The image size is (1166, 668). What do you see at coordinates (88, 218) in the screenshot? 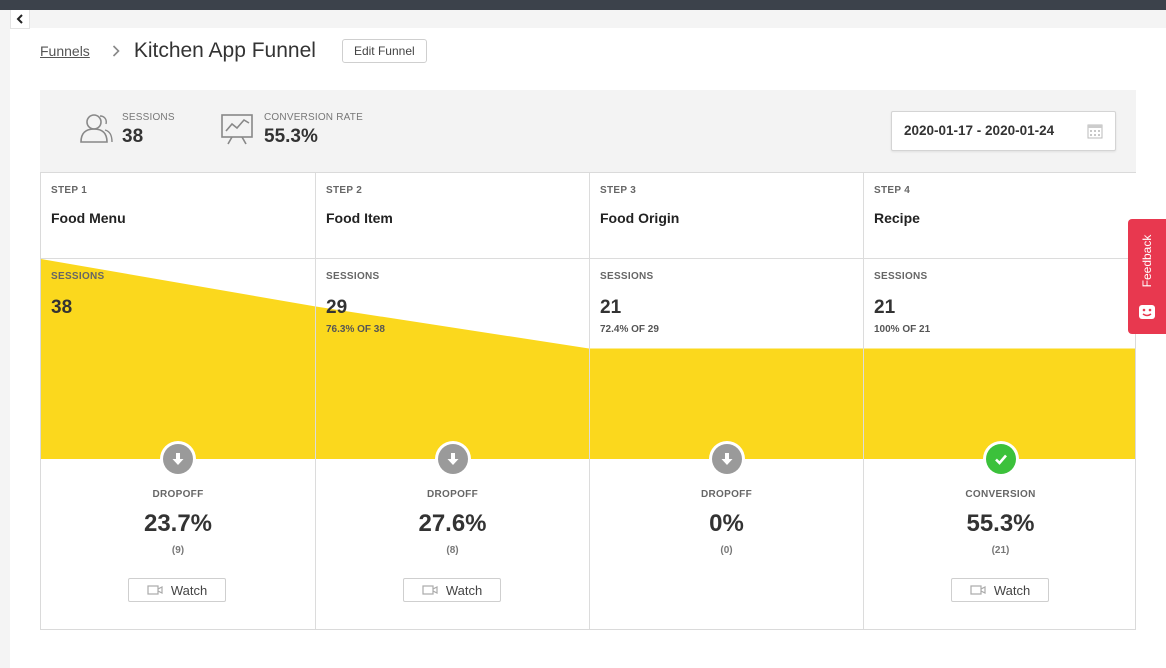
I see `step-name: Food Menu` at bounding box center [88, 218].